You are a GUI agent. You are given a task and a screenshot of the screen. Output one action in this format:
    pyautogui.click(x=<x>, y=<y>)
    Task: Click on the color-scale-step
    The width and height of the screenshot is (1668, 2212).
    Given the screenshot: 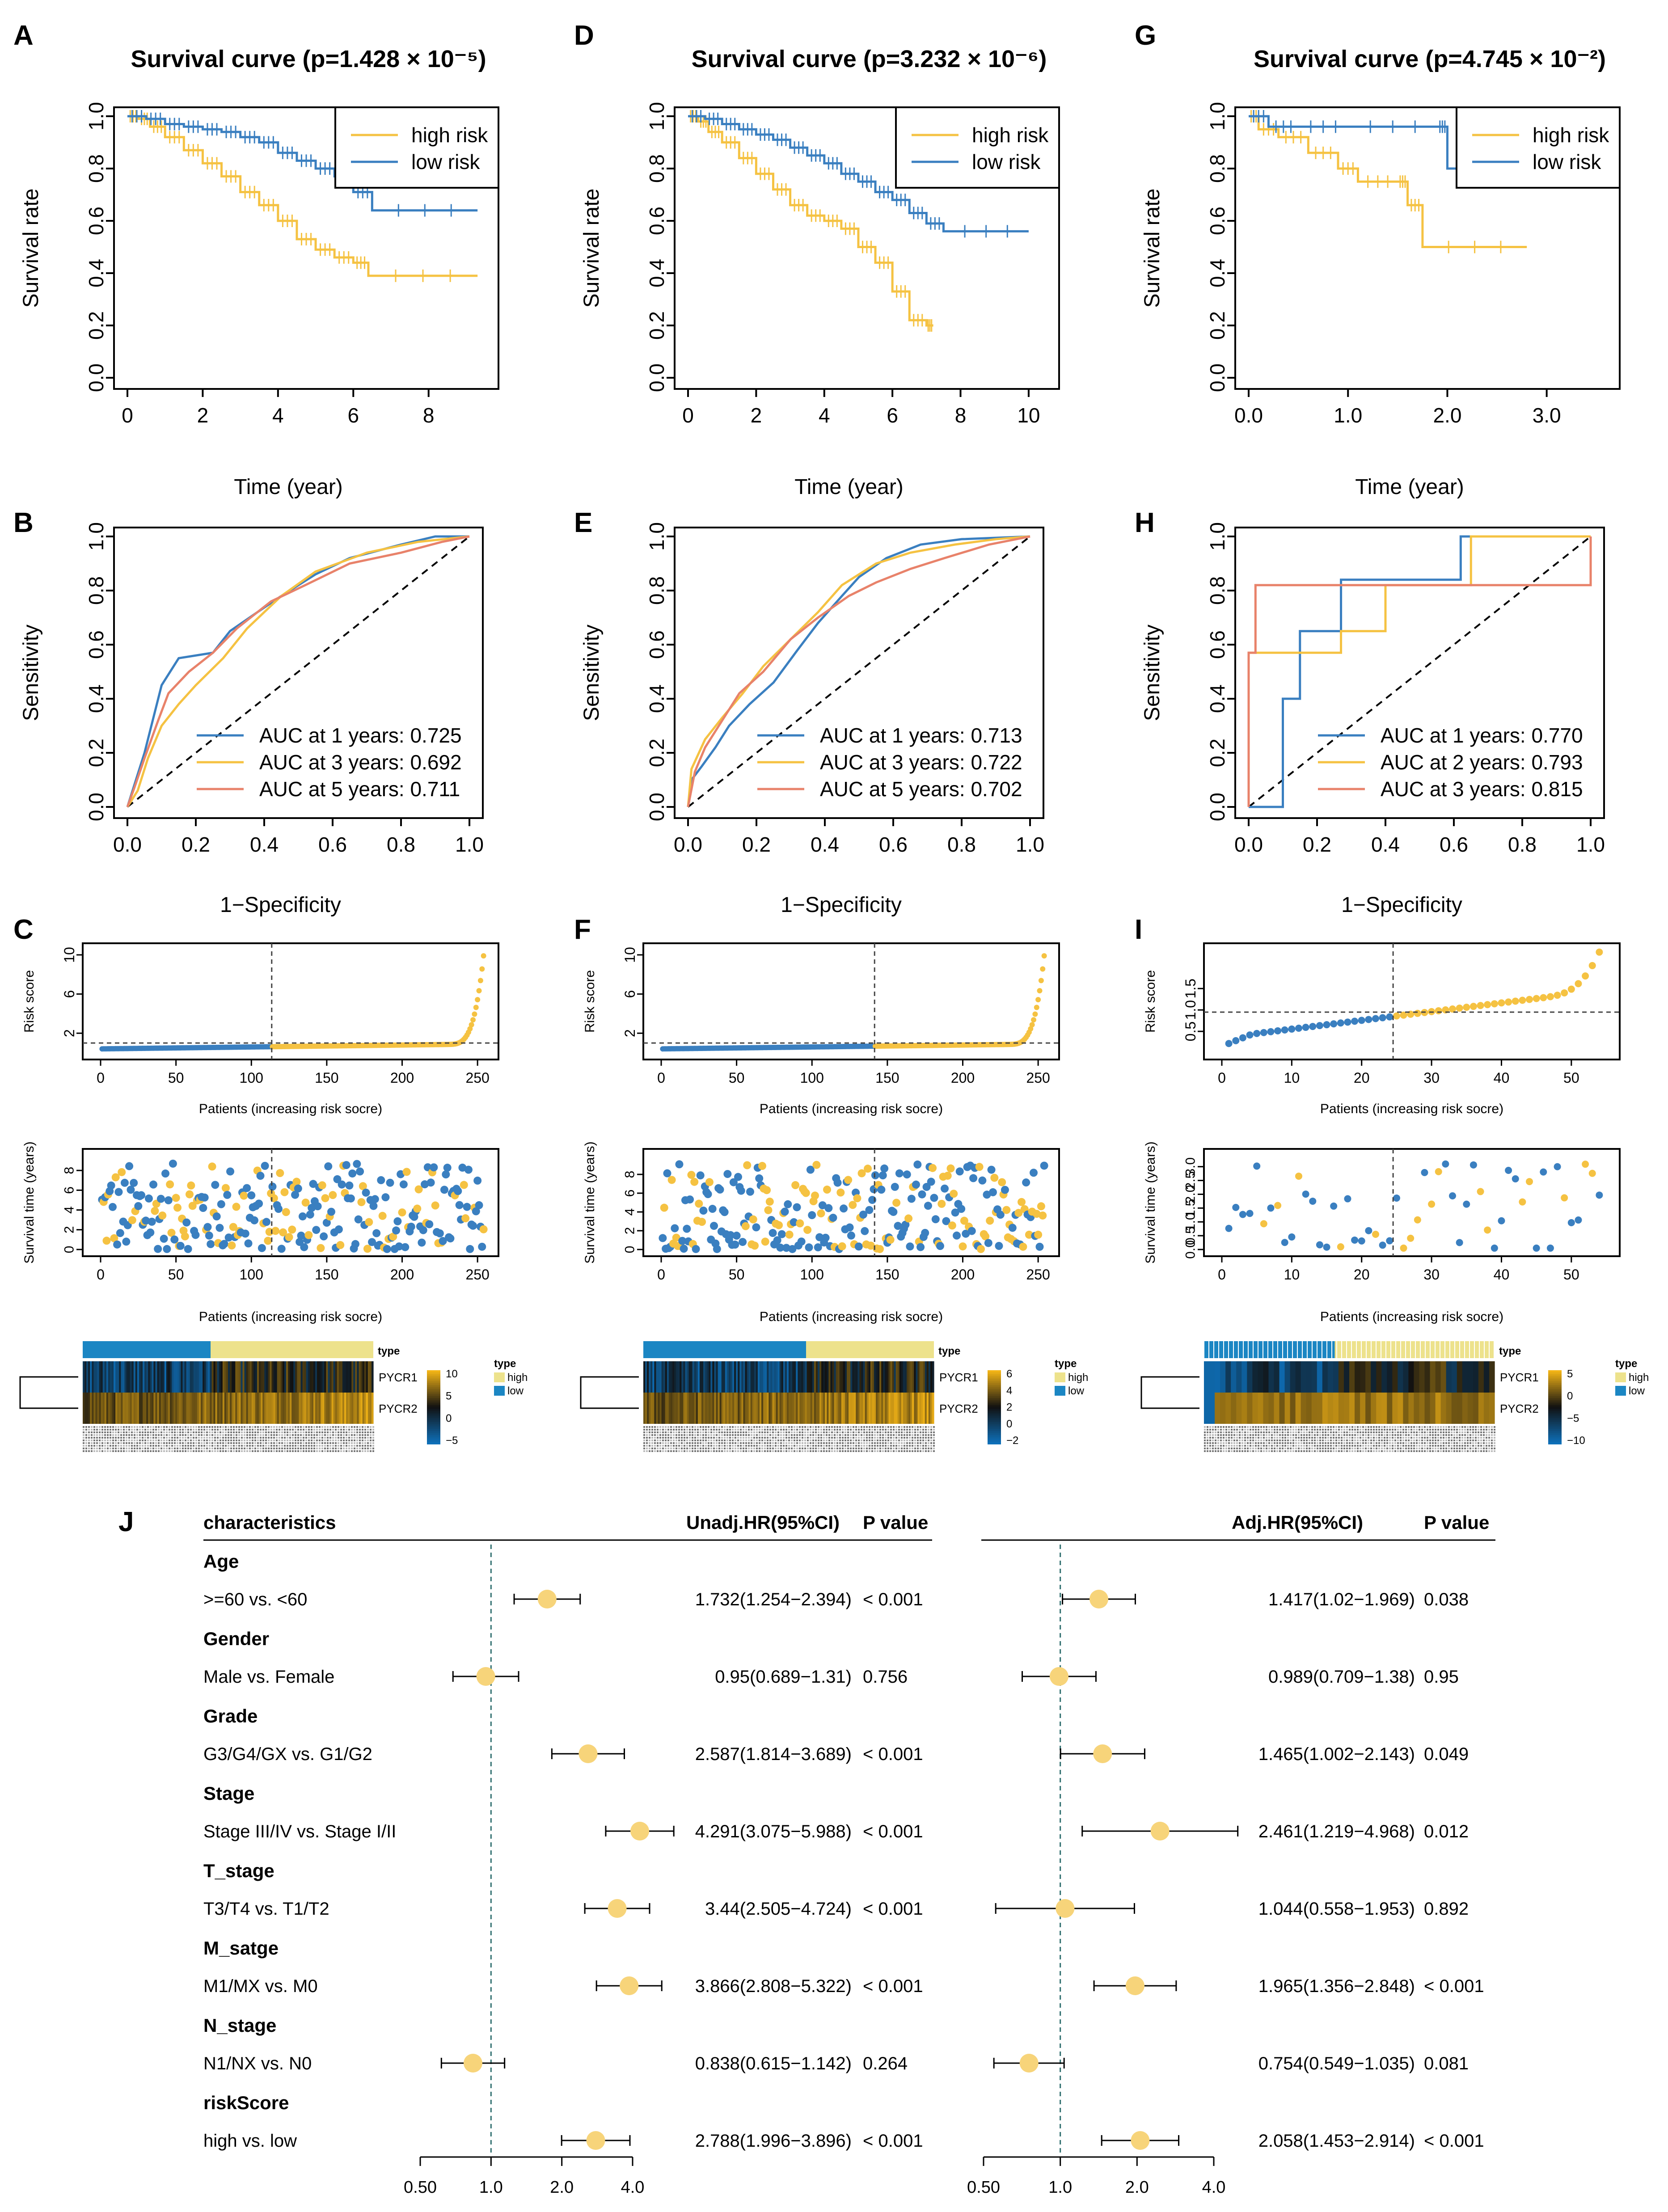 What is the action you would take?
    pyautogui.click(x=433, y=1390)
    